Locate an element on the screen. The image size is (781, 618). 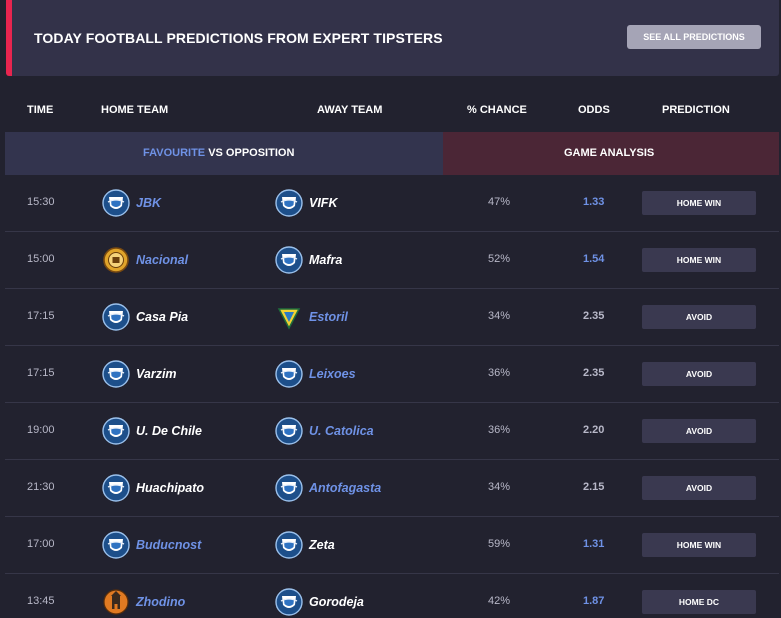
home-team-name: Varzim is located at coordinates (156, 374).